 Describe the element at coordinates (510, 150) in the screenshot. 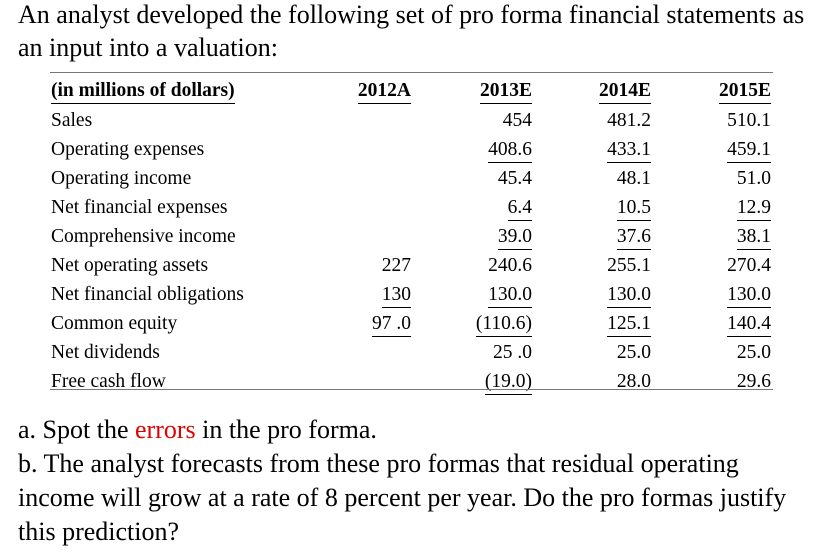

I see `table-cell: 408.6` at that location.